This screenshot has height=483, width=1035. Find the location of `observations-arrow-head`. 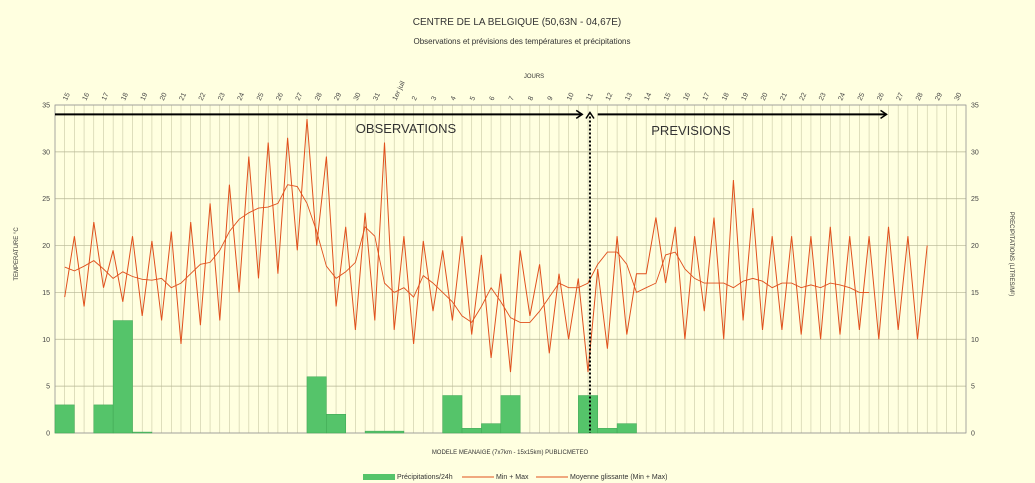

observations-arrow-head is located at coordinates (579, 114).